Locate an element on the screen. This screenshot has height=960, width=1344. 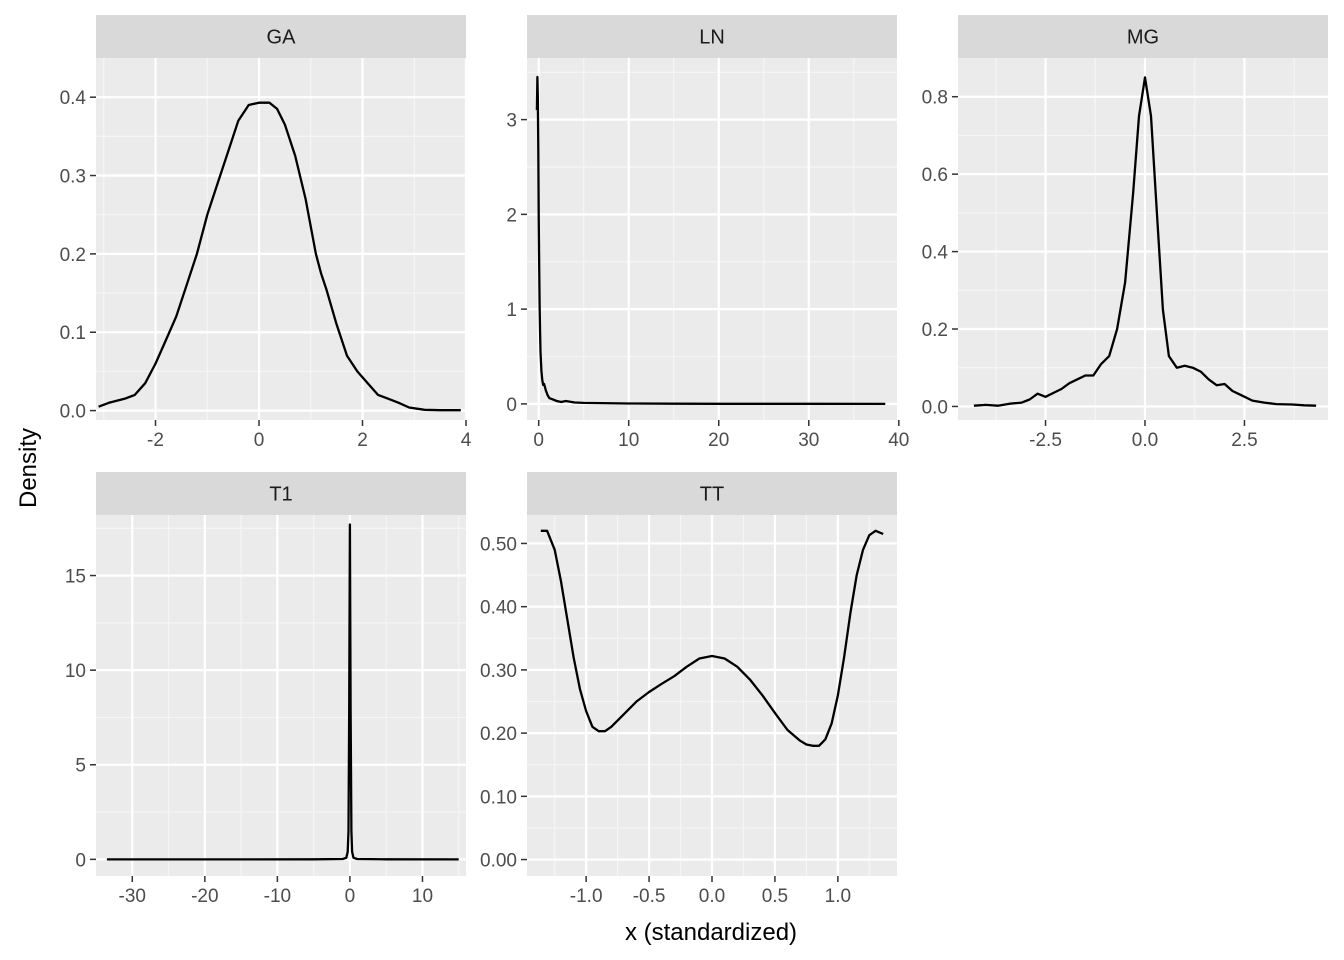
x-tick-label: -1.0 is located at coordinates (586, 896).